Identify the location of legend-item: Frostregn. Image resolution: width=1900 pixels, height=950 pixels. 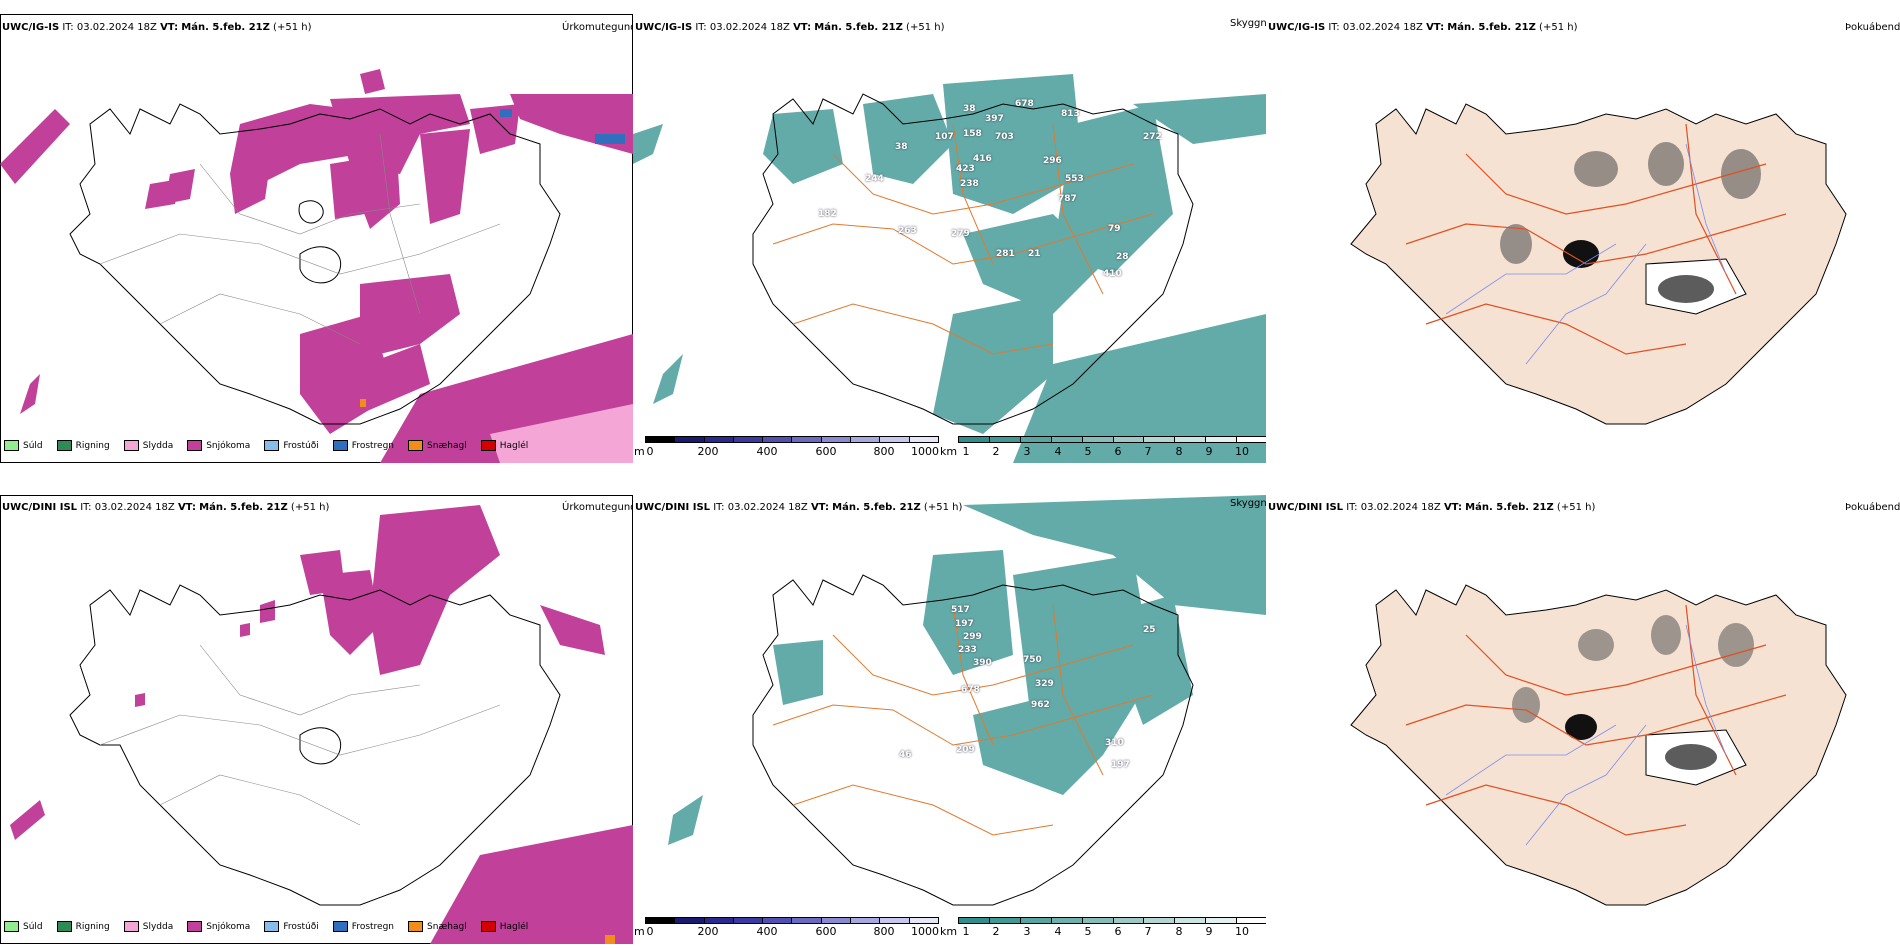
(363, 926).